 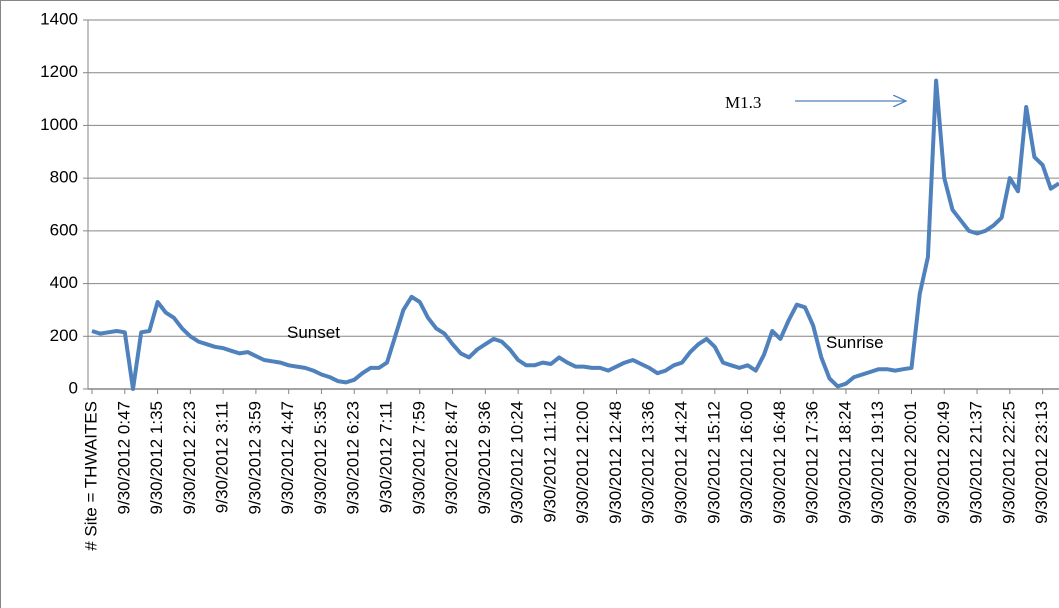 I want to click on x-tick-label: 9/30/2012 15:12, so click(x=713, y=462).